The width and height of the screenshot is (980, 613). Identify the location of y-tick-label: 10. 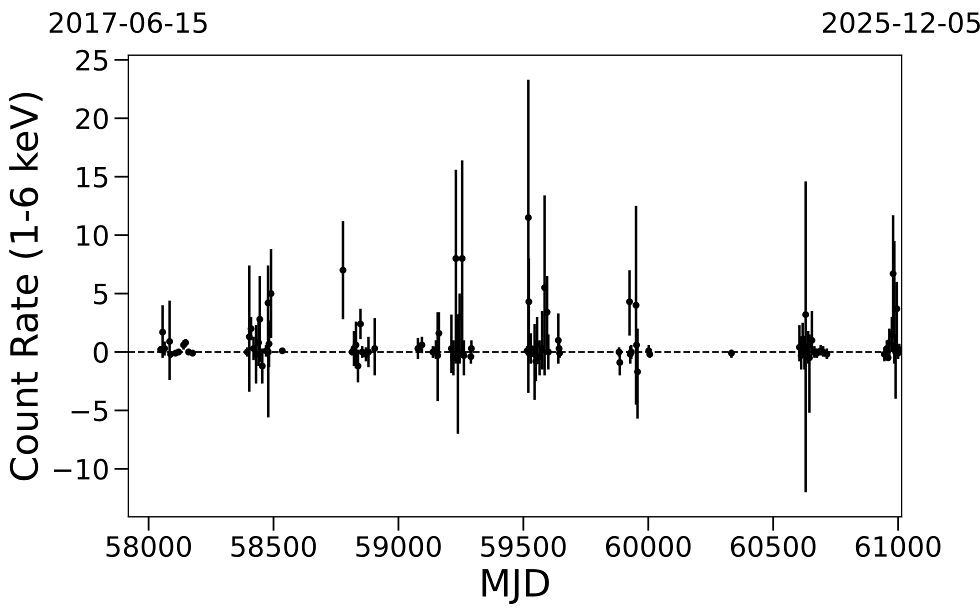
(92, 235).